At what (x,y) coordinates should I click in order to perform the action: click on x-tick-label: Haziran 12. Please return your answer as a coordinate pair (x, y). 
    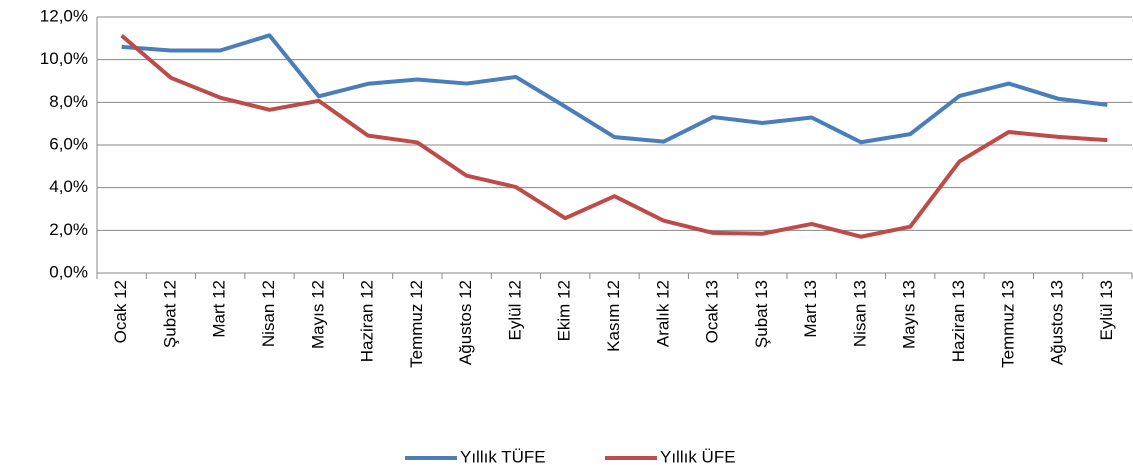
    Looking at the image, I should click on (367, 321).